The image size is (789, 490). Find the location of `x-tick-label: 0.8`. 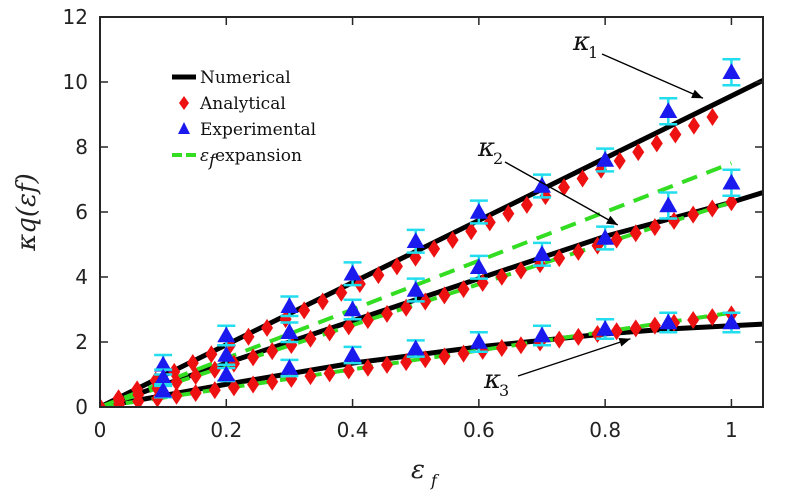

x-tick-label: 0.8 is located at coordinates (605, 430).